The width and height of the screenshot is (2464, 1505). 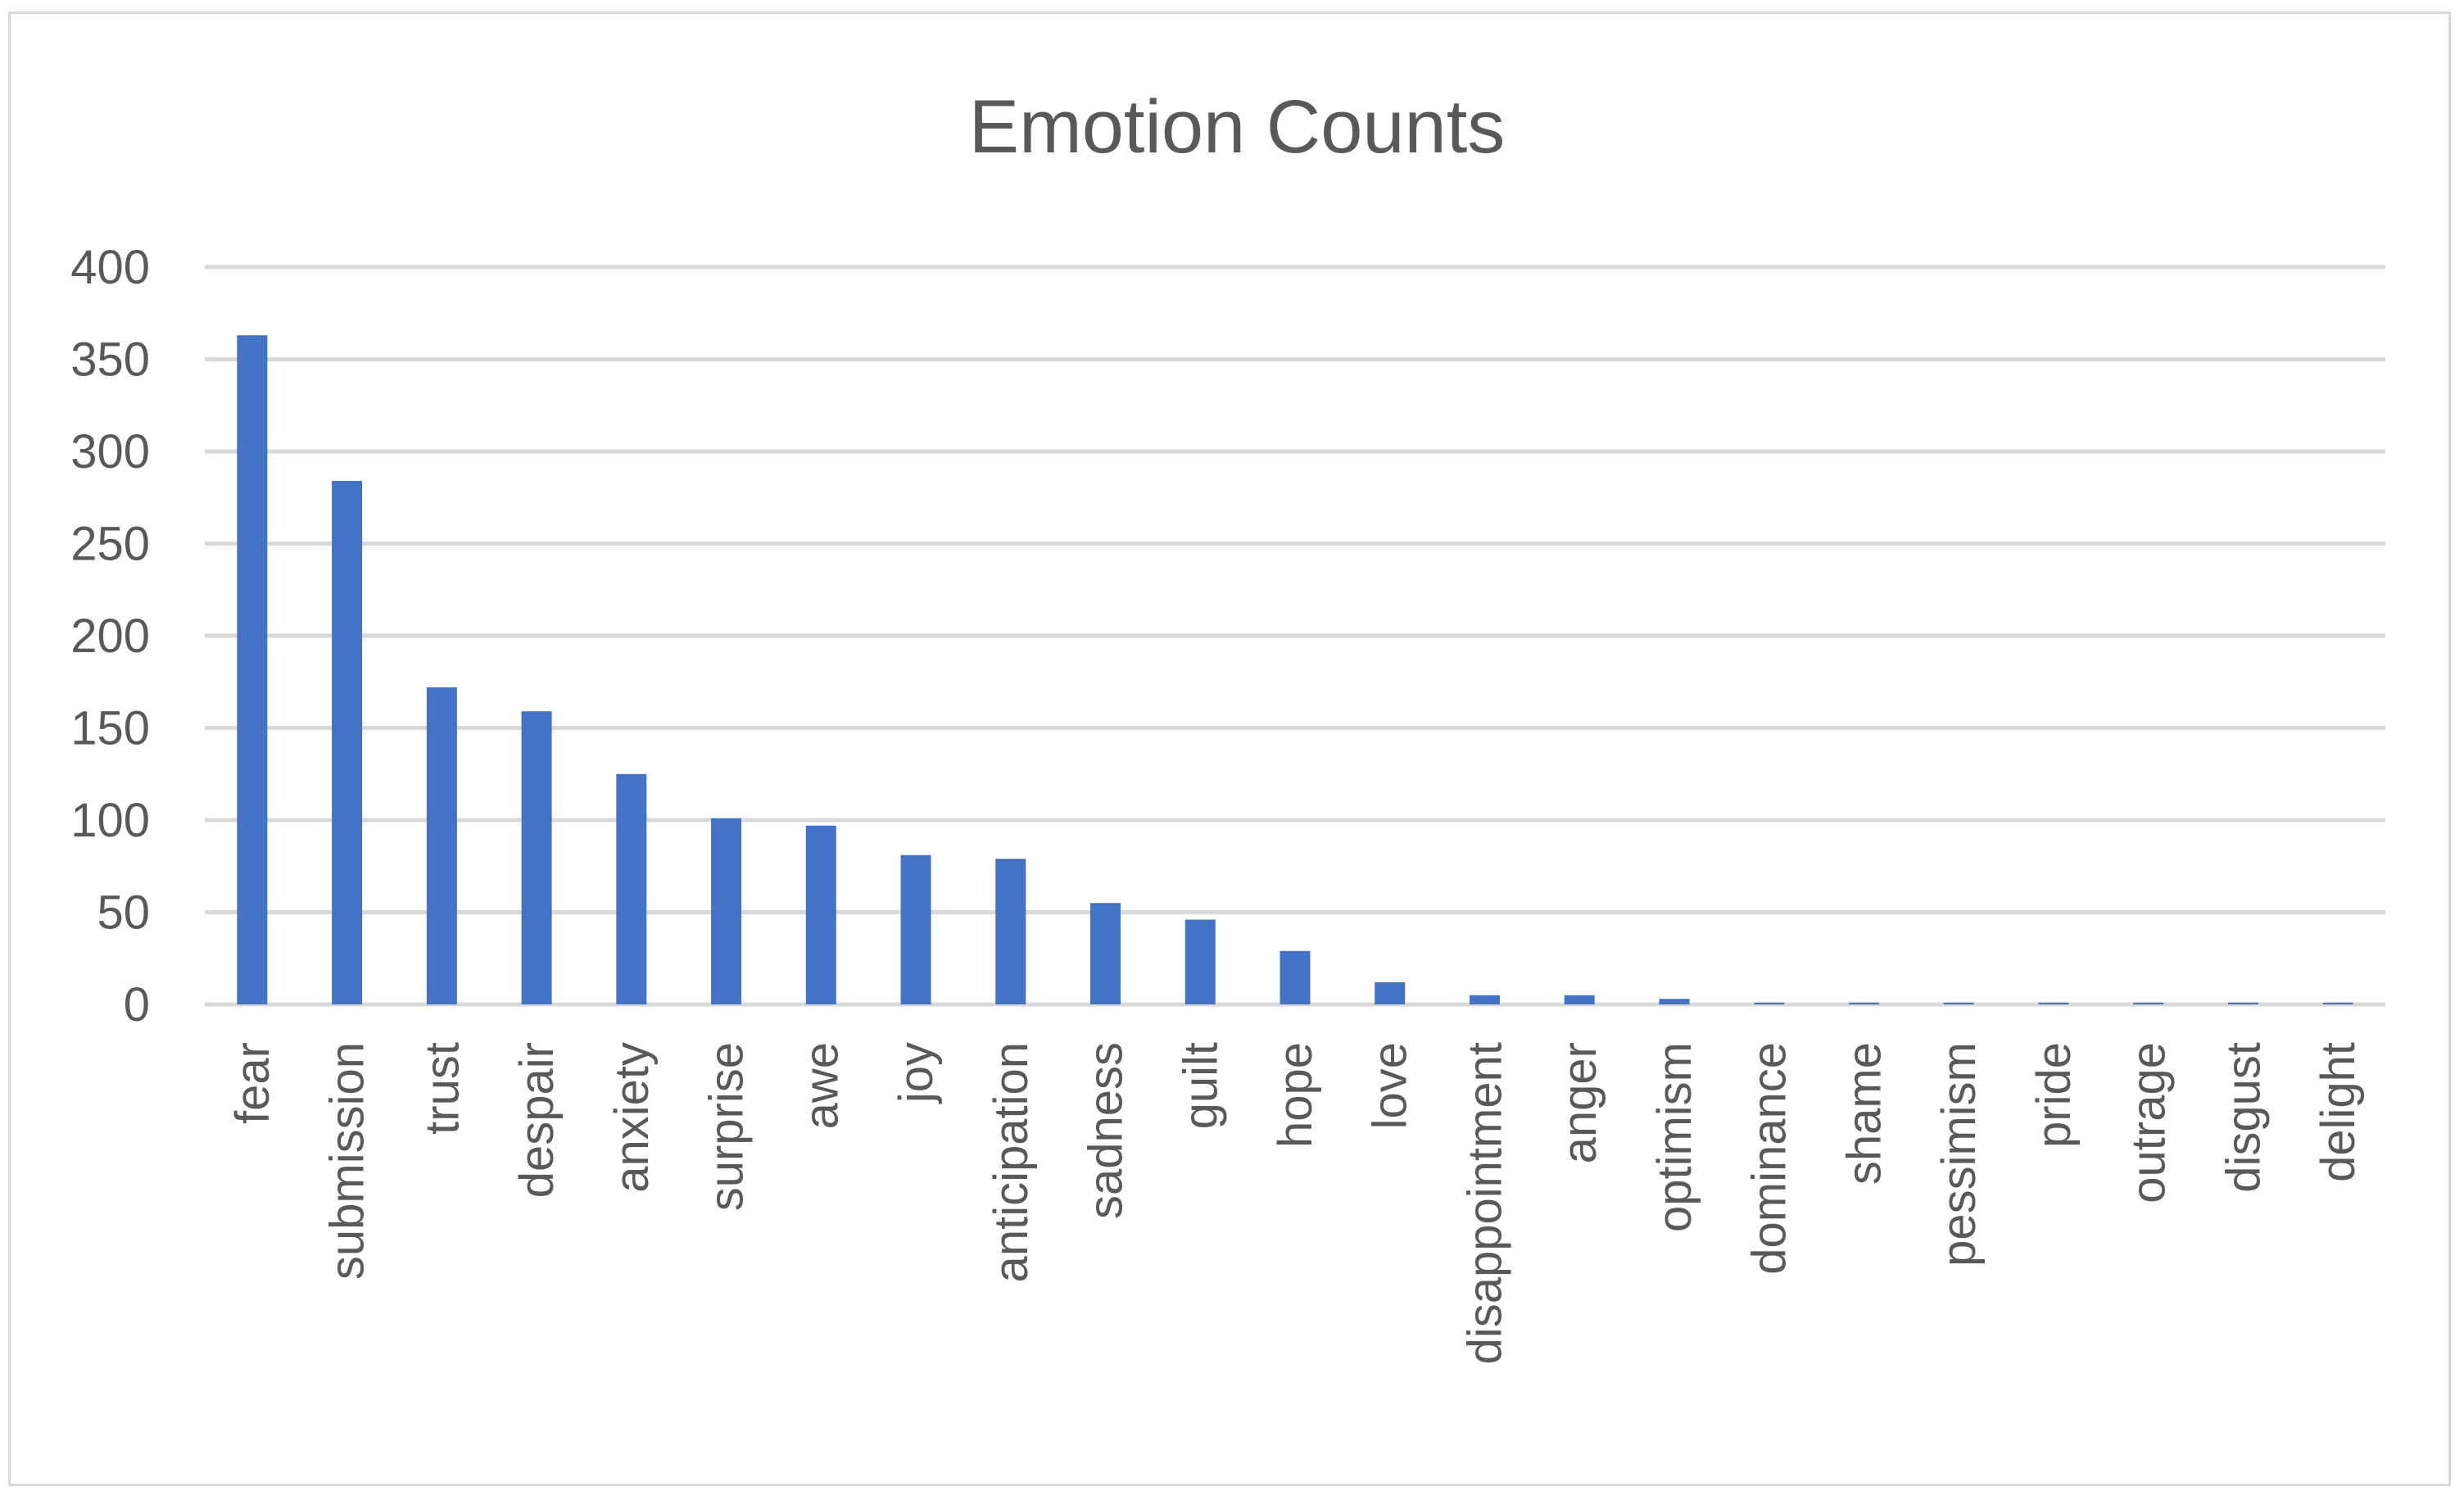 I want to click on x-tick-label: dominance, so click(x=1770, y=1158).